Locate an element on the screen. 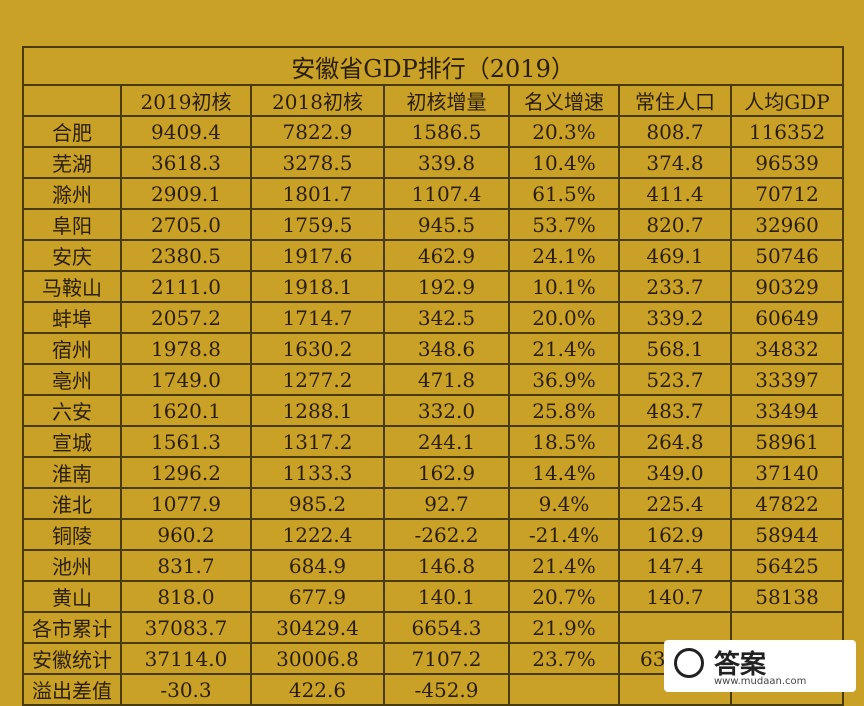  row-label: 安庆 is located at coordinates (72, 255).